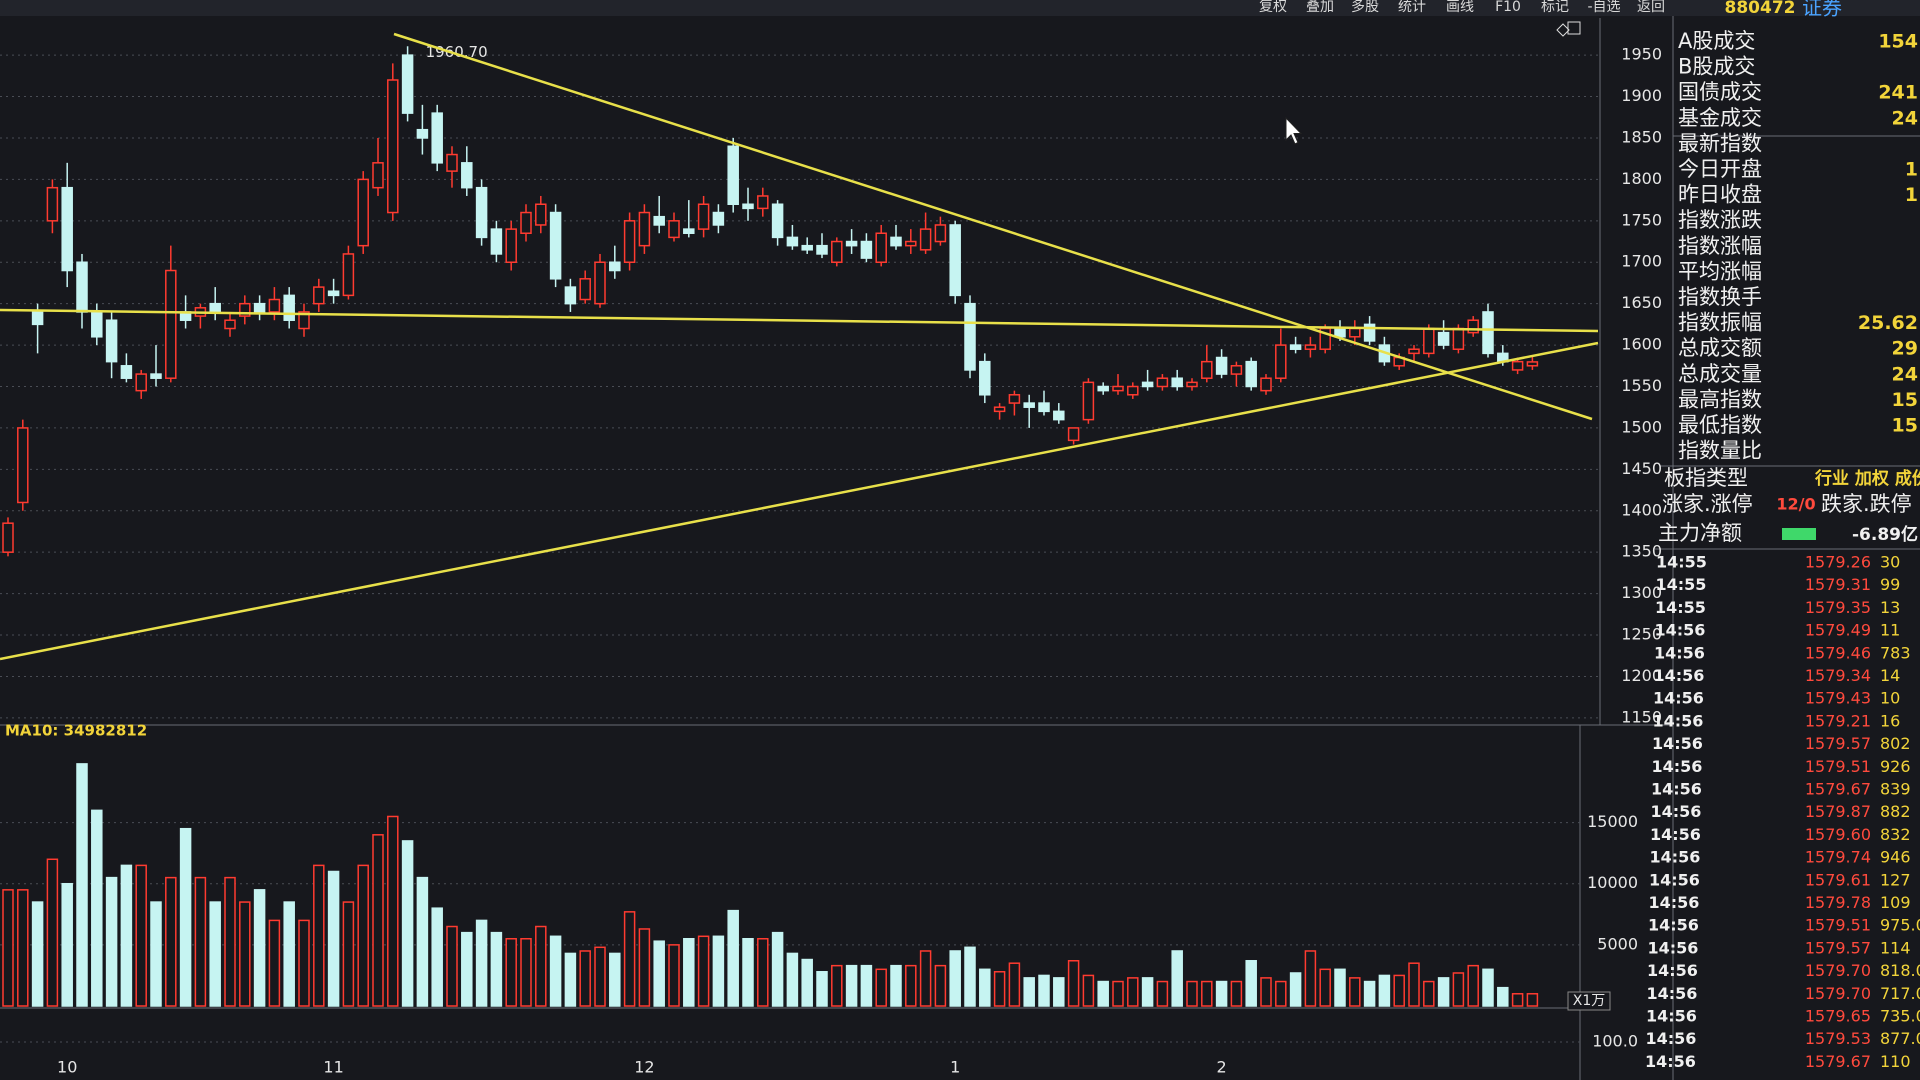  Describe the element at coordinates (1563, 30) in the screenshot. I see `diamond-icon` at that location.